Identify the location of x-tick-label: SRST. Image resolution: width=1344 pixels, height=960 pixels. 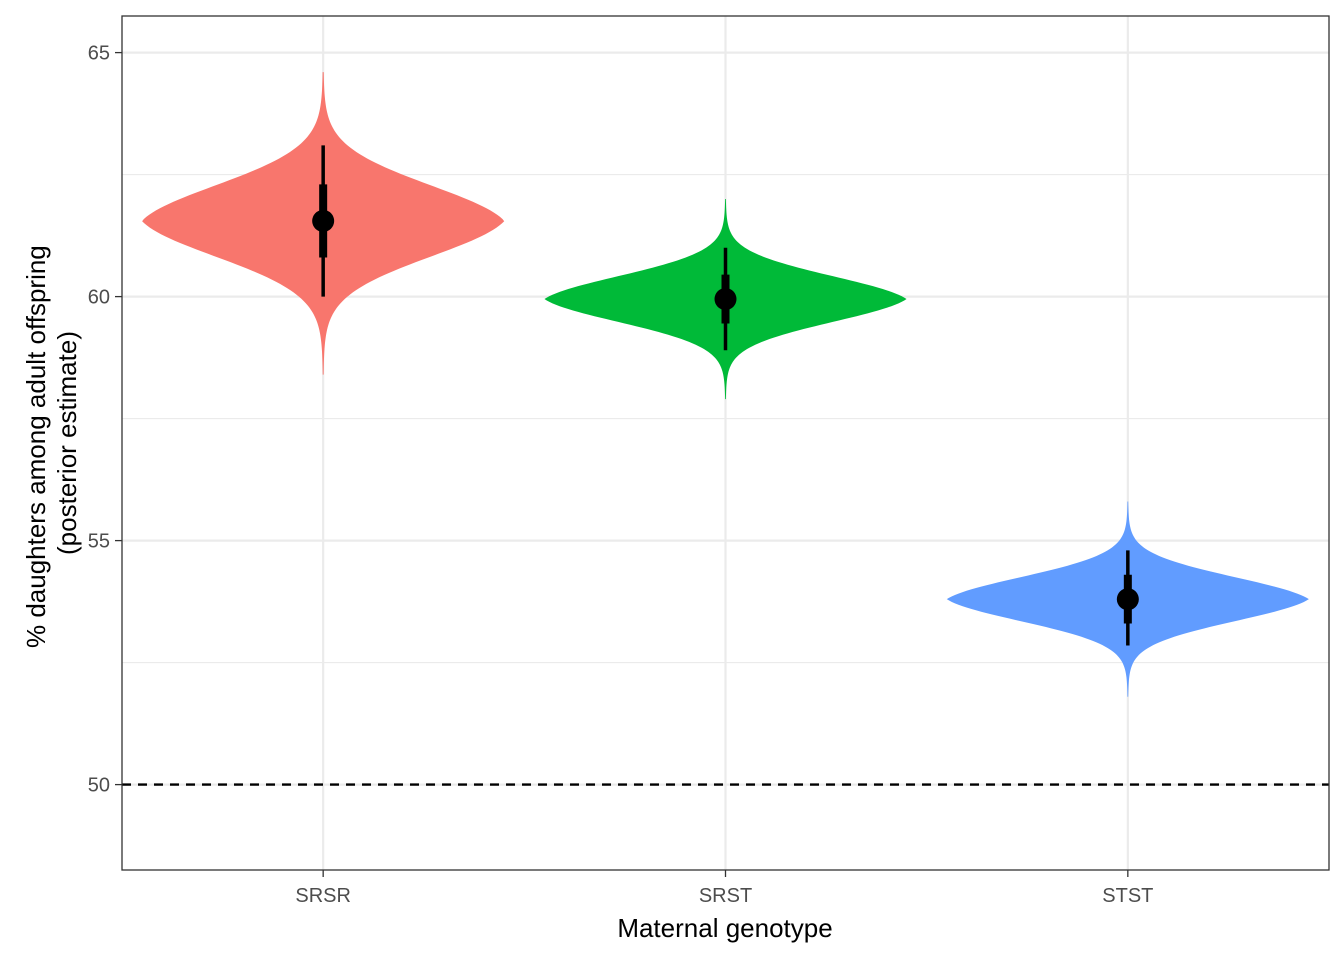
(725, 896).